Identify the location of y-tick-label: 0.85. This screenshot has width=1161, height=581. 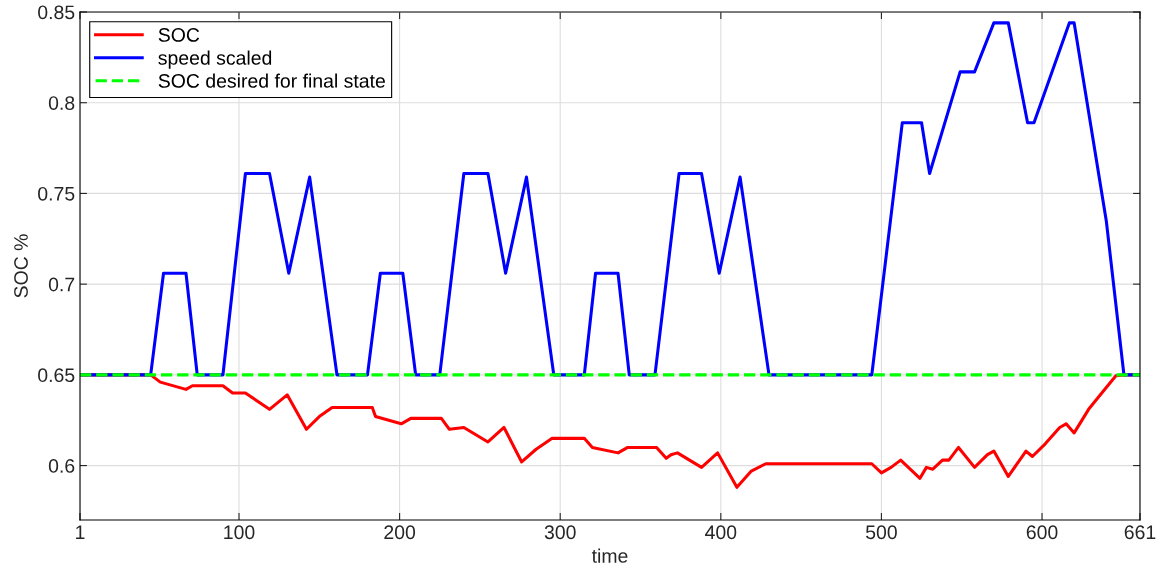
(56, 12).